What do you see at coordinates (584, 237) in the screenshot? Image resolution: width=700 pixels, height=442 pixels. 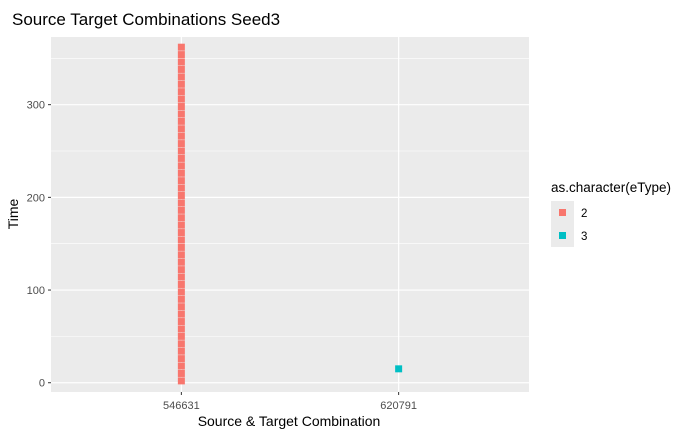 I see `legend-label: 3` at bounding box center [584, 237].